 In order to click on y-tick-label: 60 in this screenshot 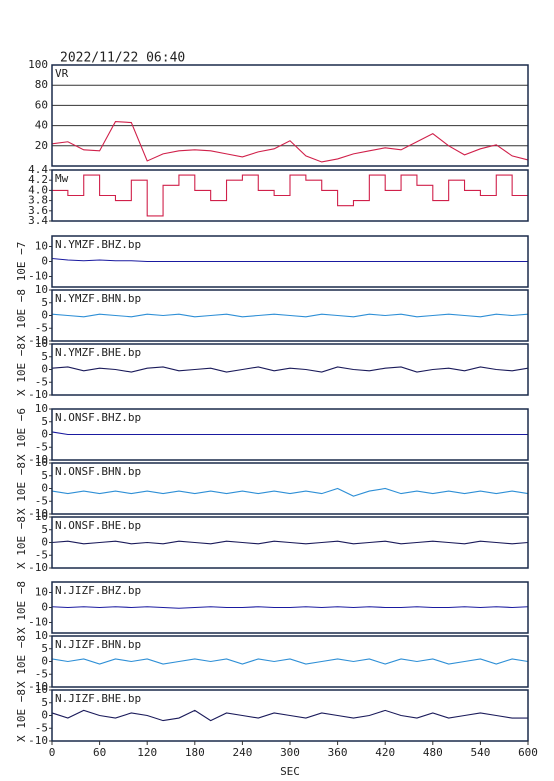, I will do `click(41, 104)`.